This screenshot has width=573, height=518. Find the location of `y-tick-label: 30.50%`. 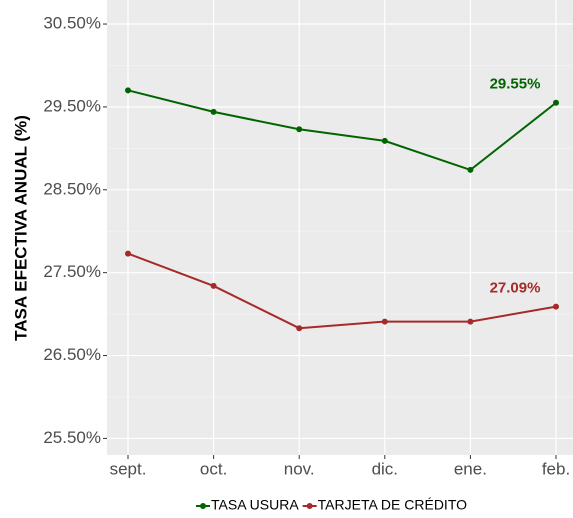

y-tick-label: 30.50% is located at coordinates (72, 23).